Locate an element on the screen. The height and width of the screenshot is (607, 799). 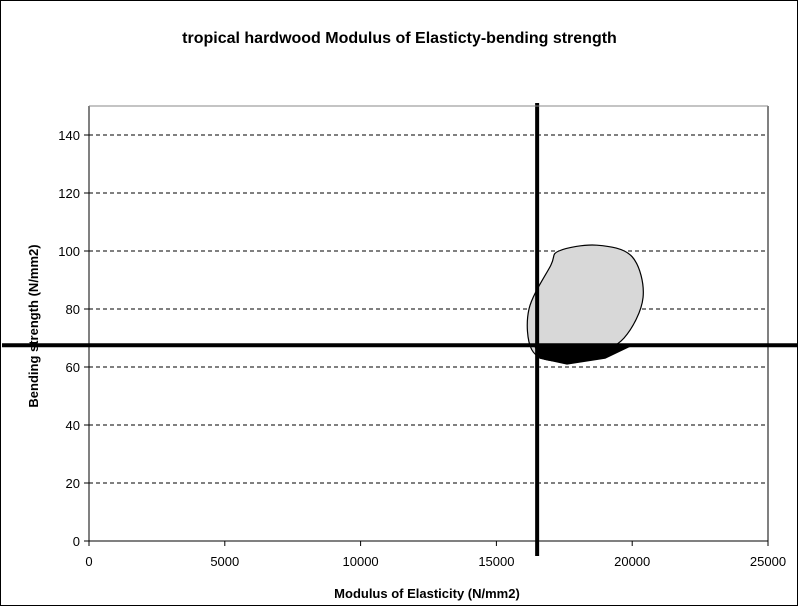
x-tick-label: 15000 is located at coordinates (496, 561).